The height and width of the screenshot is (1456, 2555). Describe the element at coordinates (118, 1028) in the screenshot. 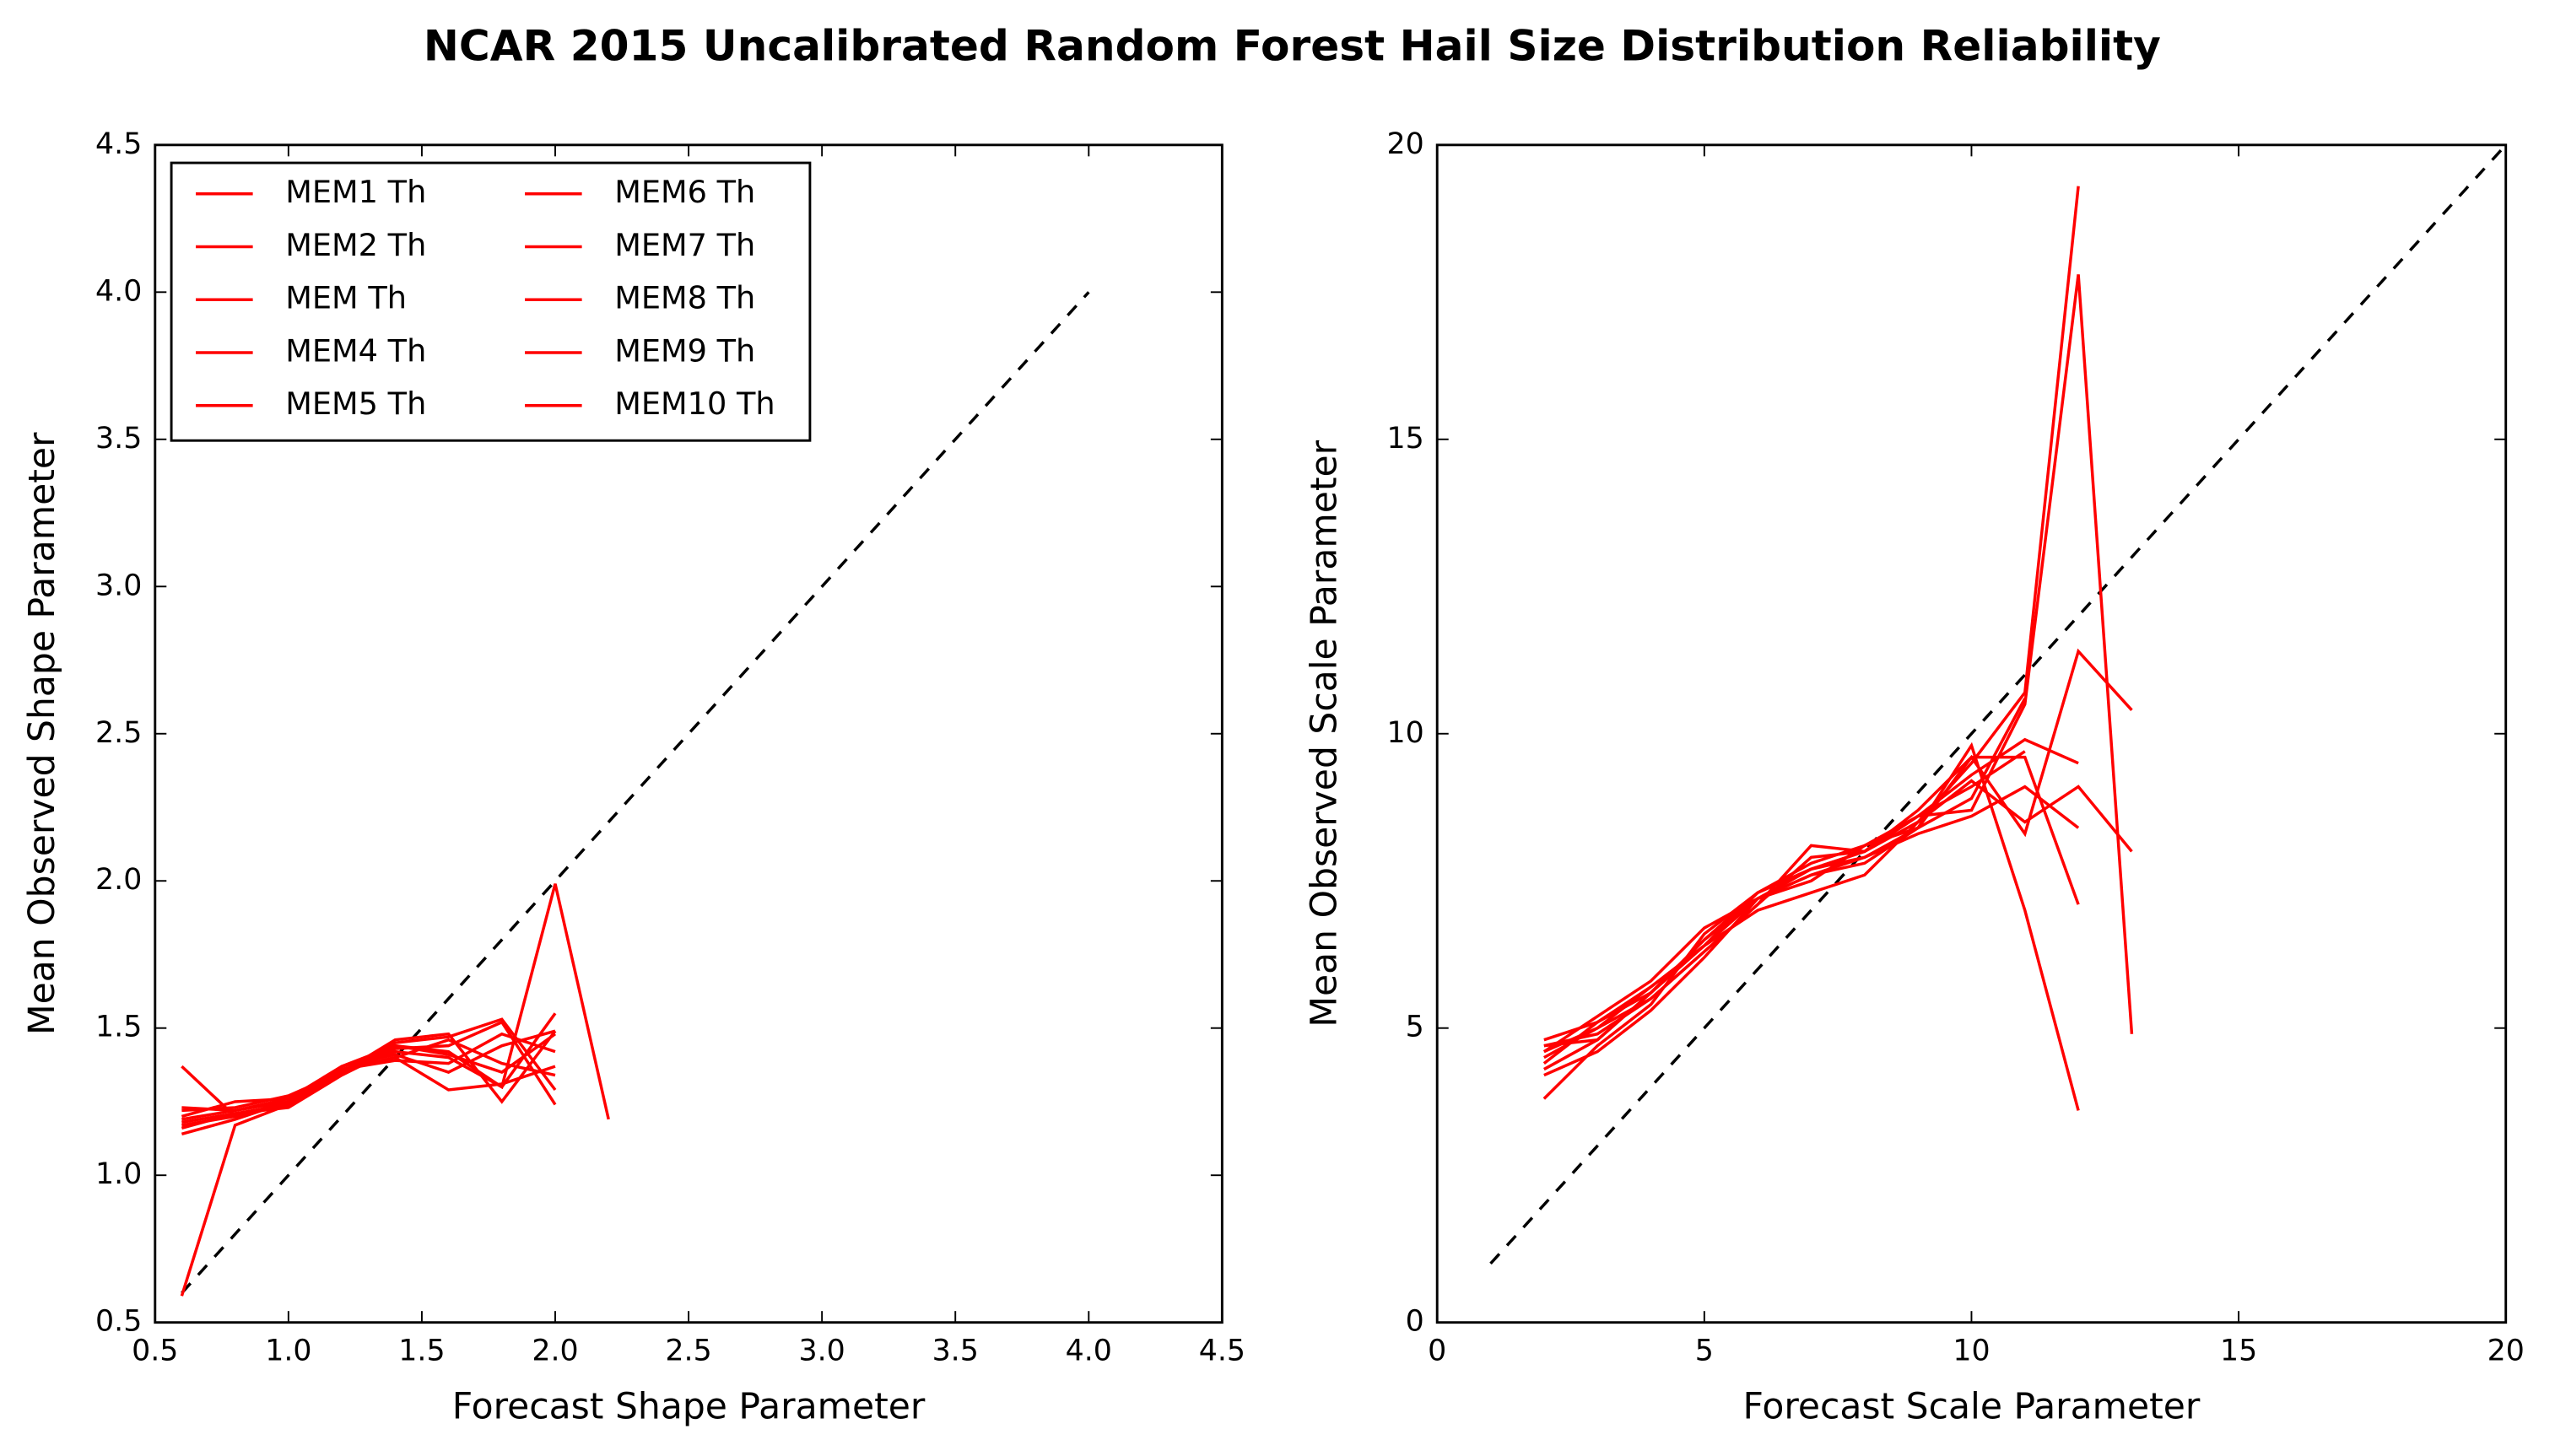

I see `y-tick-label: 1.5` at that location.